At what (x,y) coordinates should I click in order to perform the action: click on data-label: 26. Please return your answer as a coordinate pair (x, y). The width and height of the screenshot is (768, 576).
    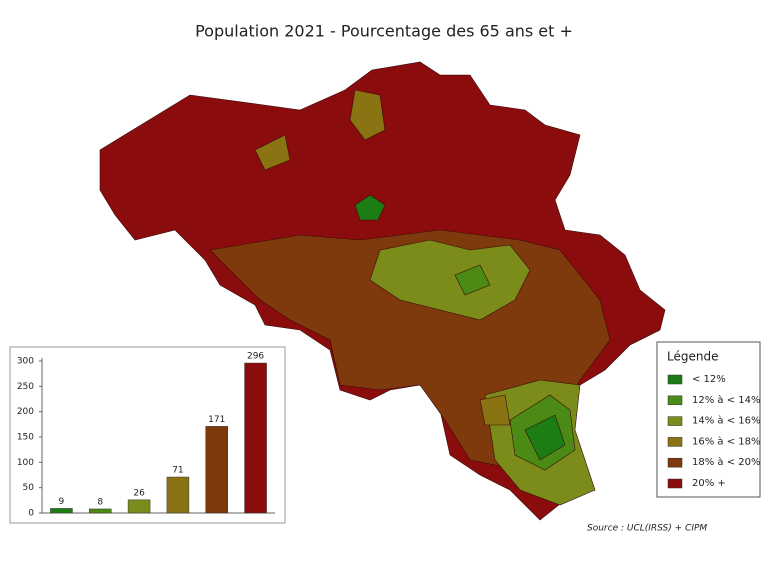
    Looking at the image, I should click on (139, 493).